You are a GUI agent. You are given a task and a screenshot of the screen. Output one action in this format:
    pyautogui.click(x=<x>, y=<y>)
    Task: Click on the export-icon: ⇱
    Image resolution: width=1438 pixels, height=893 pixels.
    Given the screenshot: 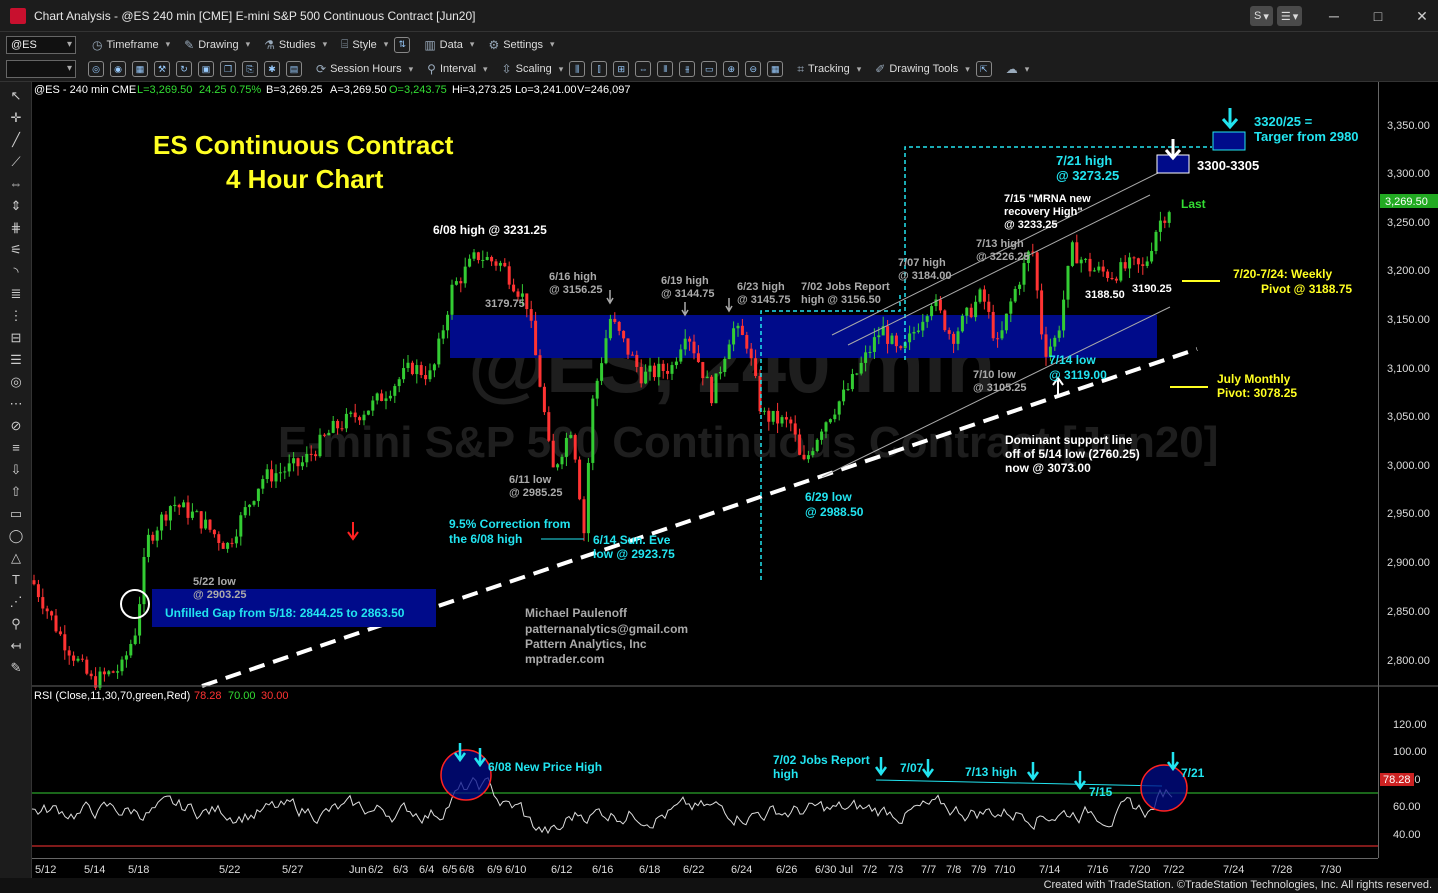 What is the action you would take?
    pyautogui.click(x=983, y=69)
    